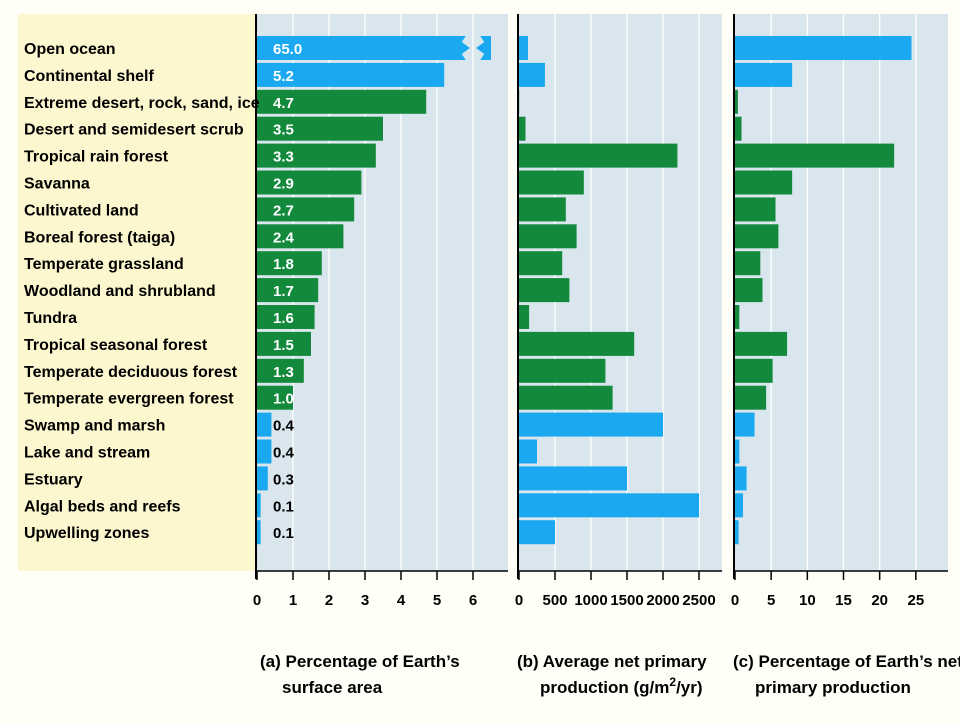  Describe the element at coordinates (102, 506) in the screenshot. I see `category-label-17: Algal beds and reefs` at that location.